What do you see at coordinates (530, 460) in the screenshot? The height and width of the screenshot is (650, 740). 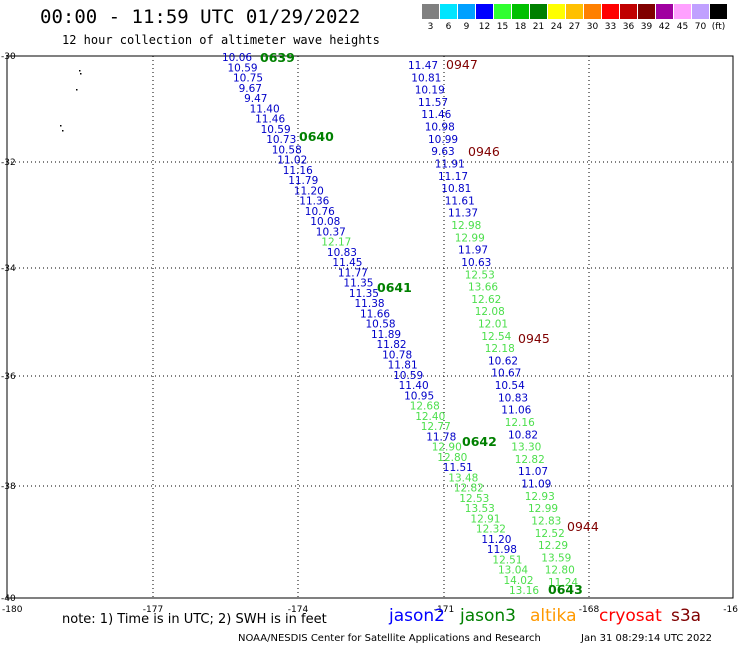 I see `track-east-value: 12.82` at bounding box center [530, 460].